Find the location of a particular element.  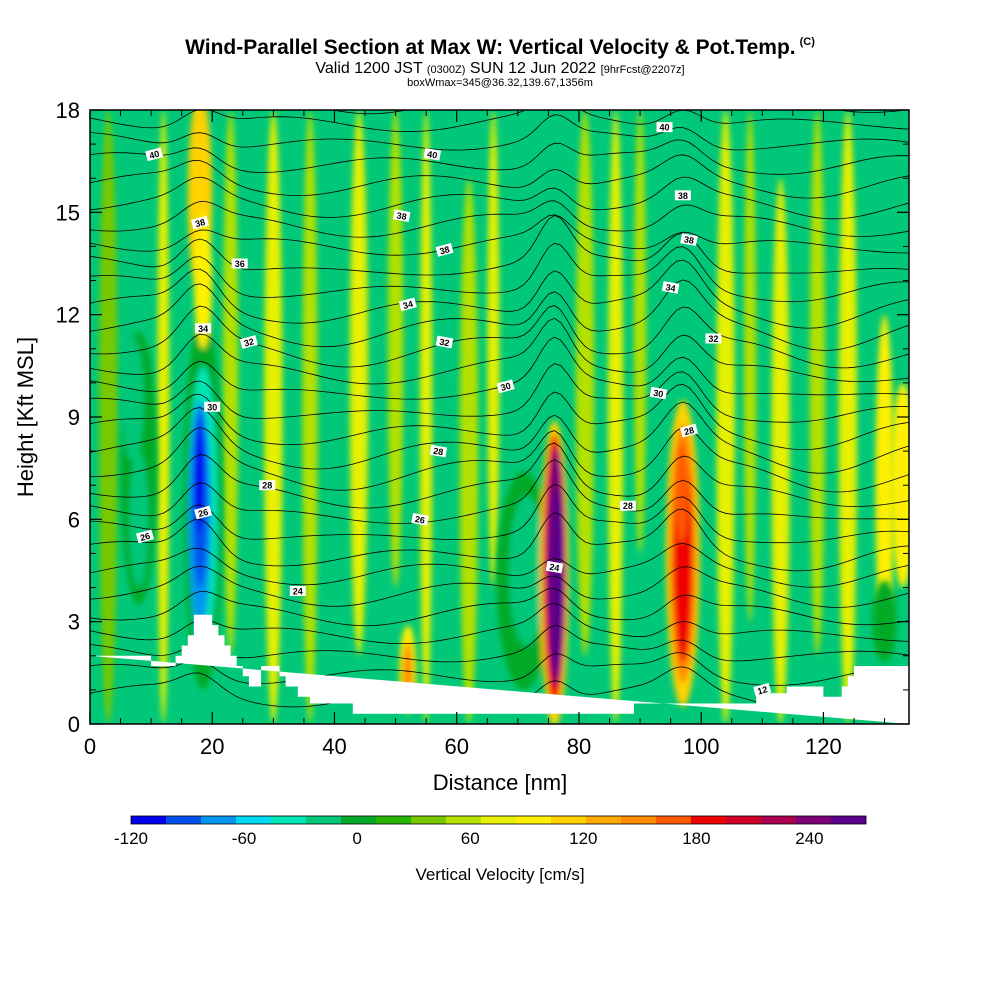

x-tick-label: 100 is located at coordinates (701, 746).